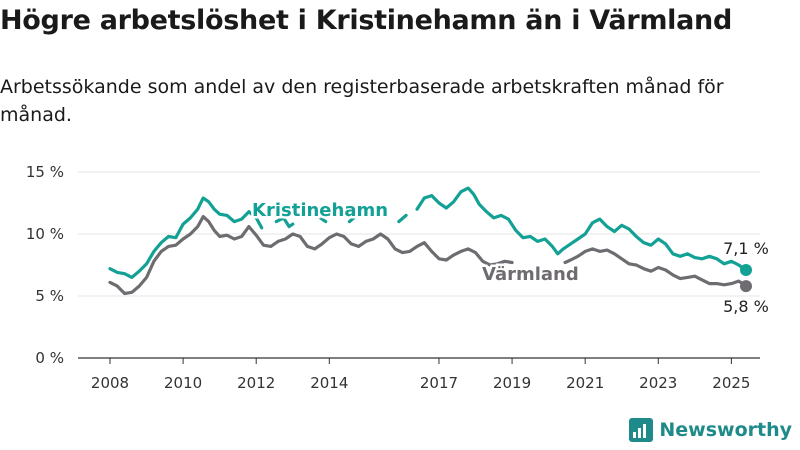  What do you see at coordinates (512, 383) in the screenshot?
I see `x-tick-label: 2019` at bounding box center [512, 383].